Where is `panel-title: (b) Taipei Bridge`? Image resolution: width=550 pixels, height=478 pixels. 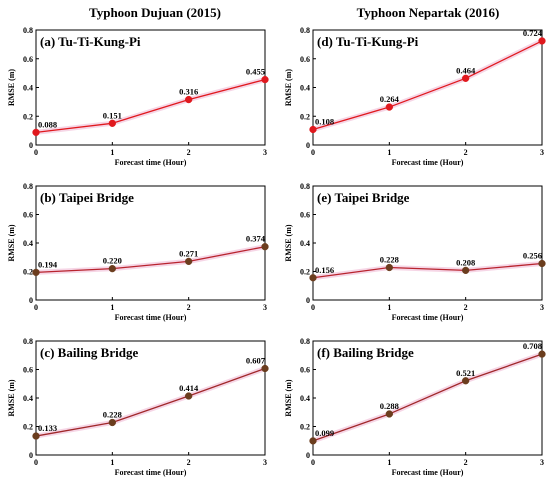
panel-title: (b) Taipei Bridge is located at coordinates (87, 197).